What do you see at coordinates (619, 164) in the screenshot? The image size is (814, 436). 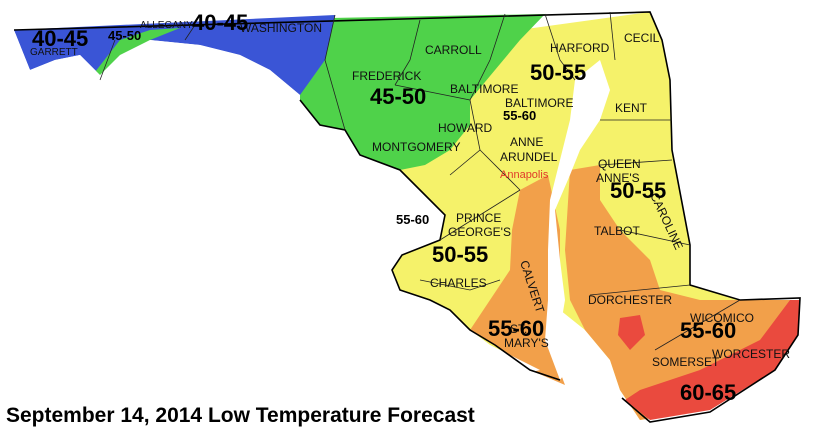 I see `county-queen-annes-1: QUEEN` at bounding box center [619, 164].